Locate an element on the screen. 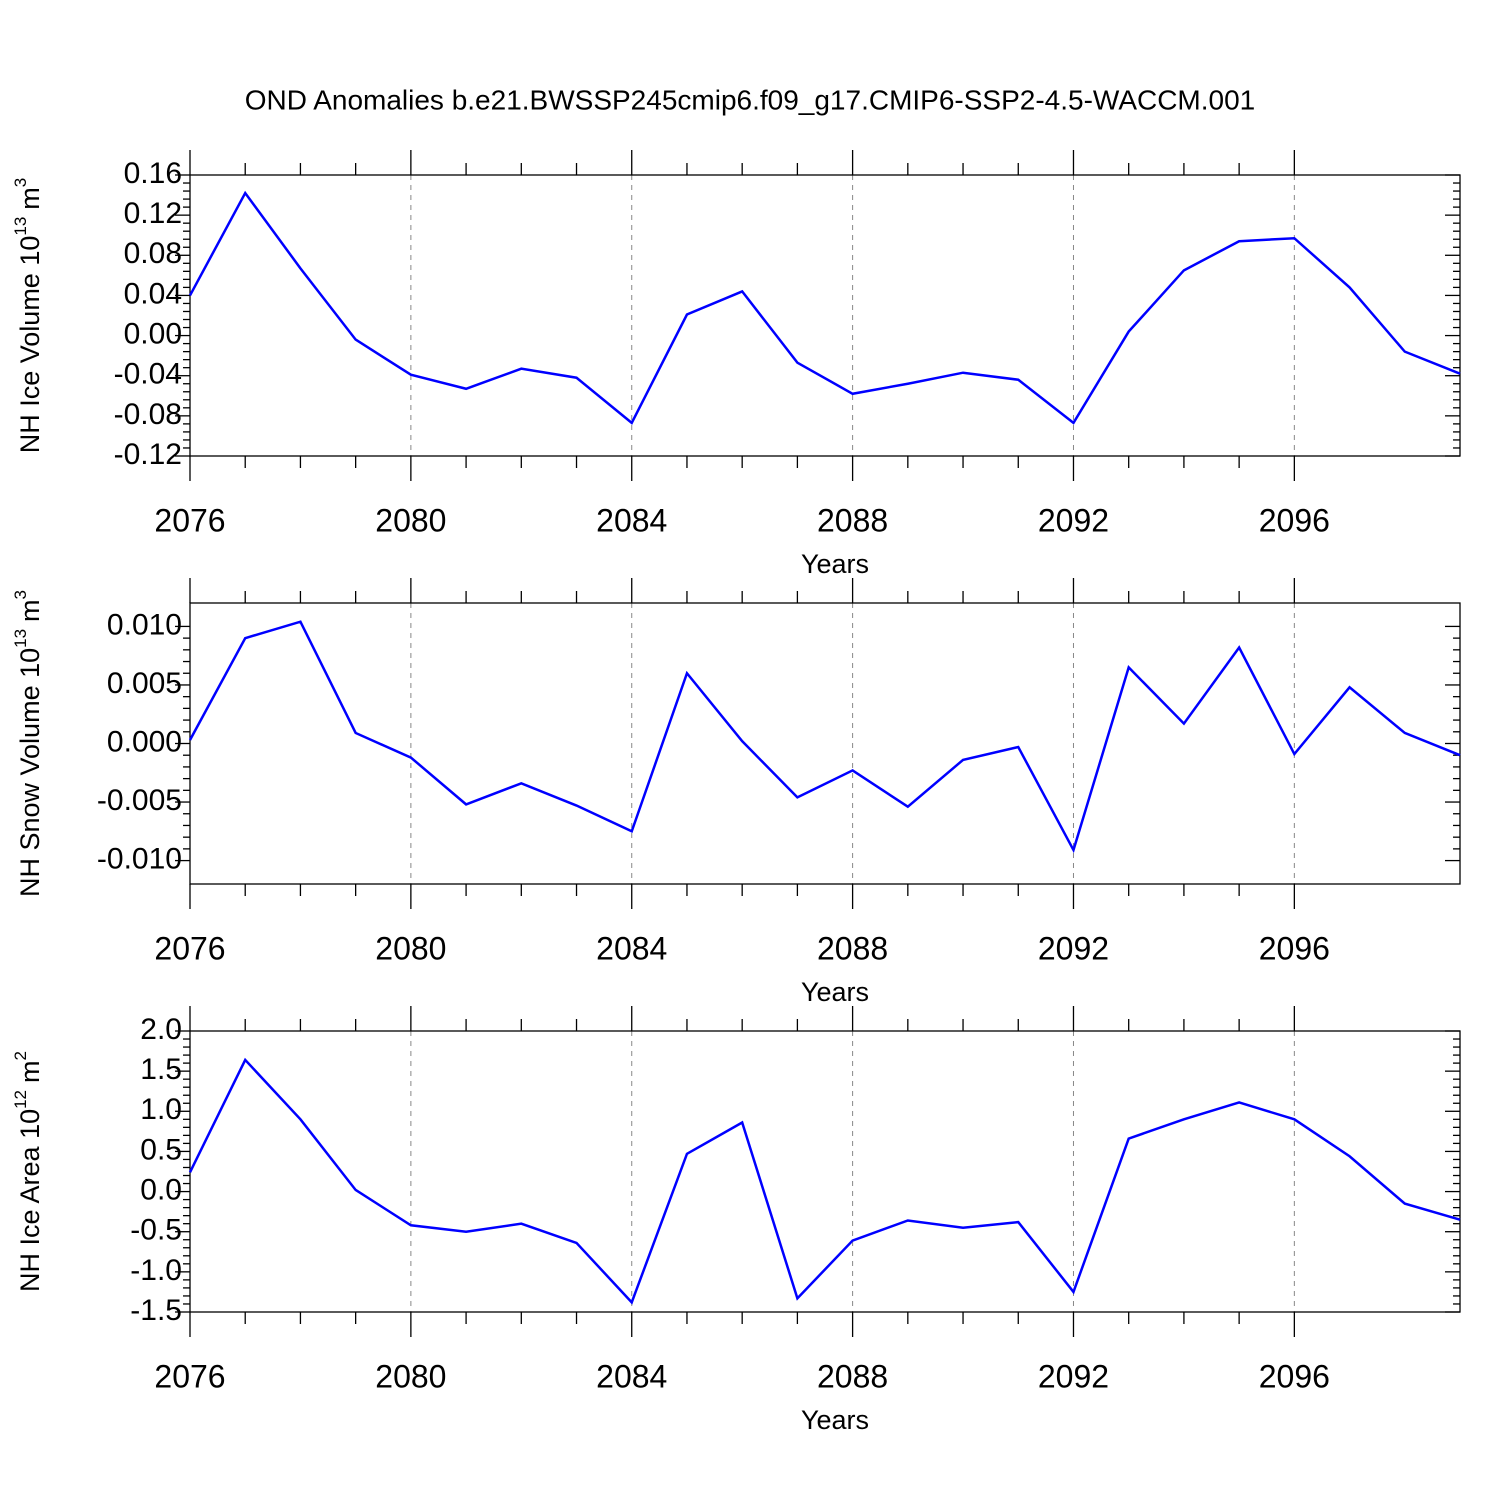 The image size is (1500, 1500). y-axis-title-part: NH Ice Area 10 is located at coordinates (30, 1200).